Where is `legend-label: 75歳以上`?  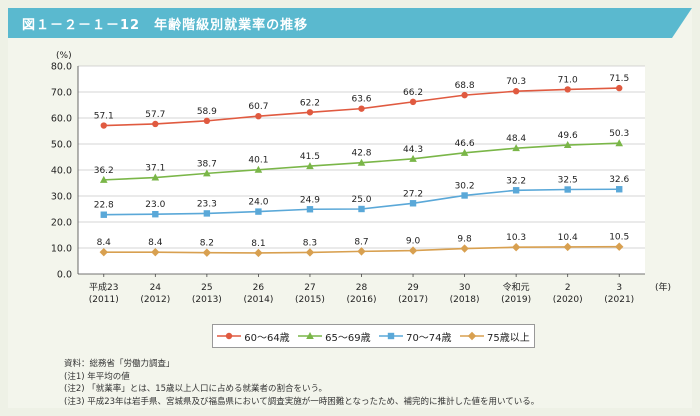
legend-label: 75歳以上 is located at coordinates (508, 338).